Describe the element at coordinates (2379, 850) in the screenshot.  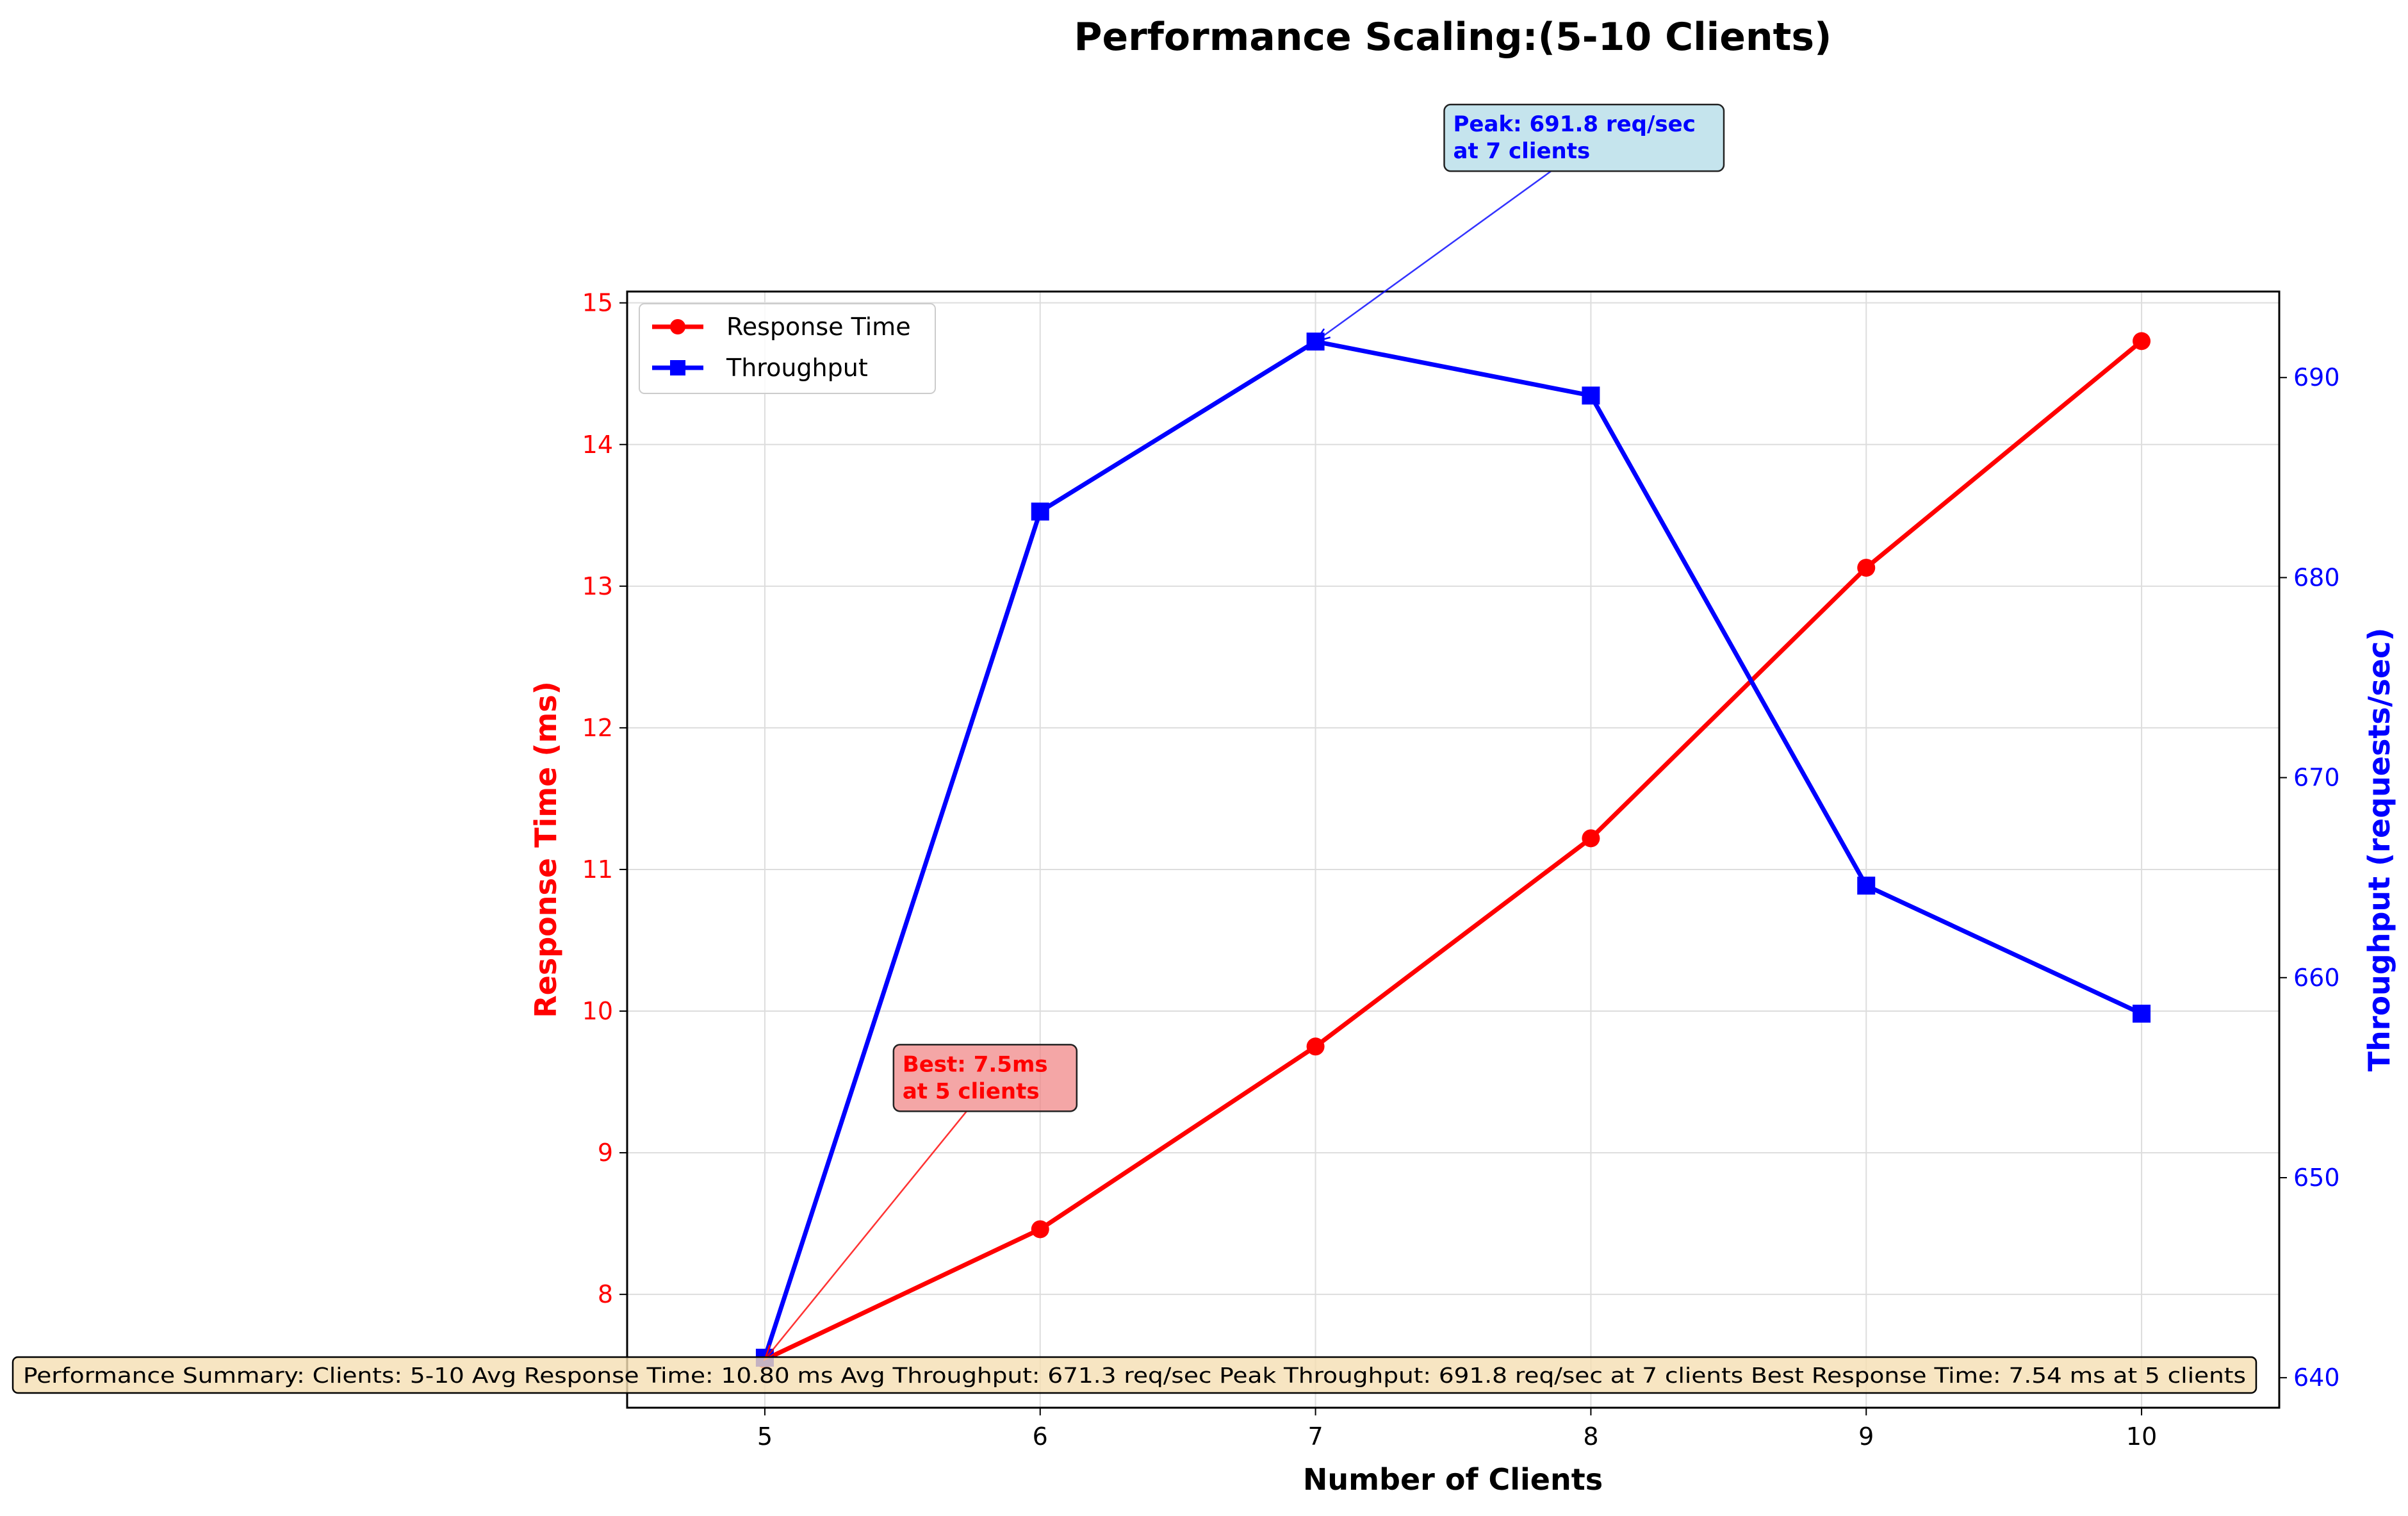
I see `y-axis-right-label: Throughput (requests/sec)` at that location.